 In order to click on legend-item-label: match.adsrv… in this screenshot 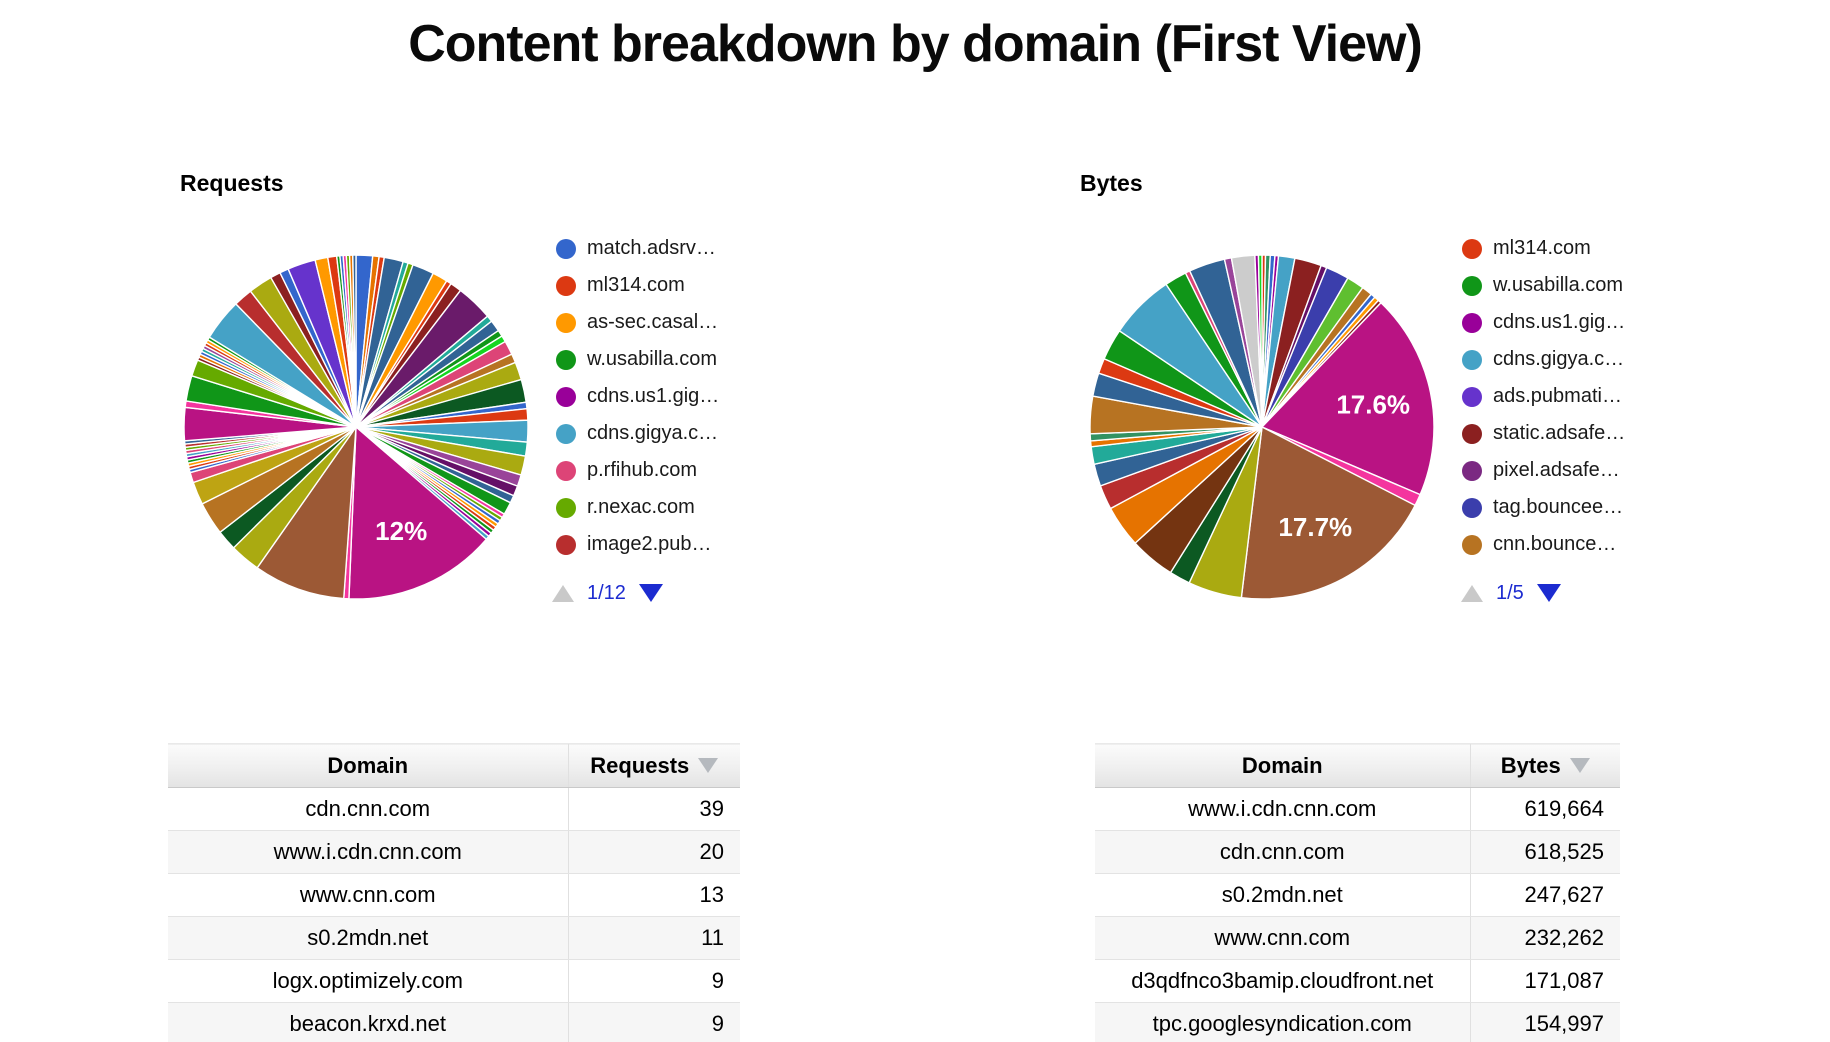, I will do `click(651, 248)`.